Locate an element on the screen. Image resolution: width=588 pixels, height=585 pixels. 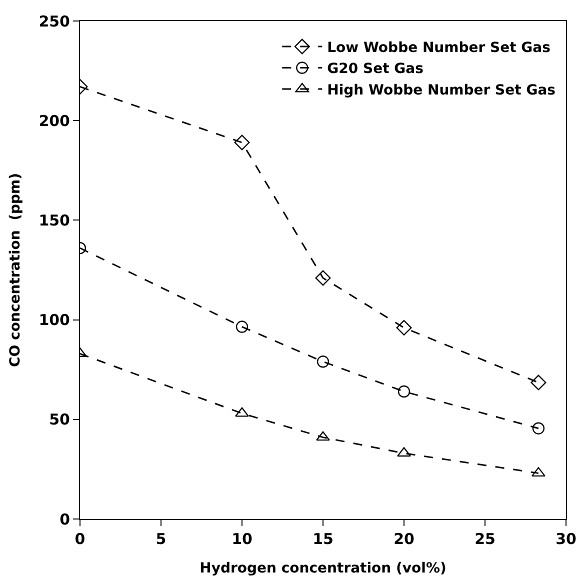
x-tick-label: 15 is located at coordinates (323, 539).